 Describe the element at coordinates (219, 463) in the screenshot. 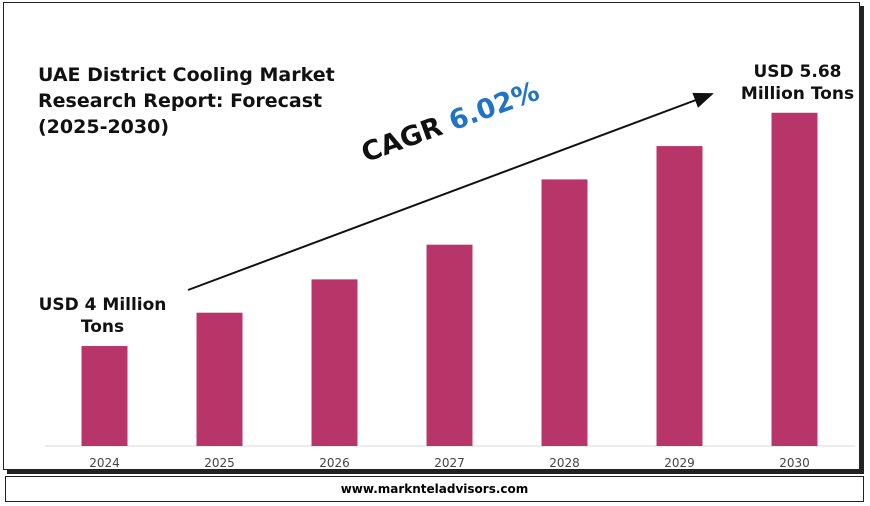

I see `x-tick-label: 2025` at that location.